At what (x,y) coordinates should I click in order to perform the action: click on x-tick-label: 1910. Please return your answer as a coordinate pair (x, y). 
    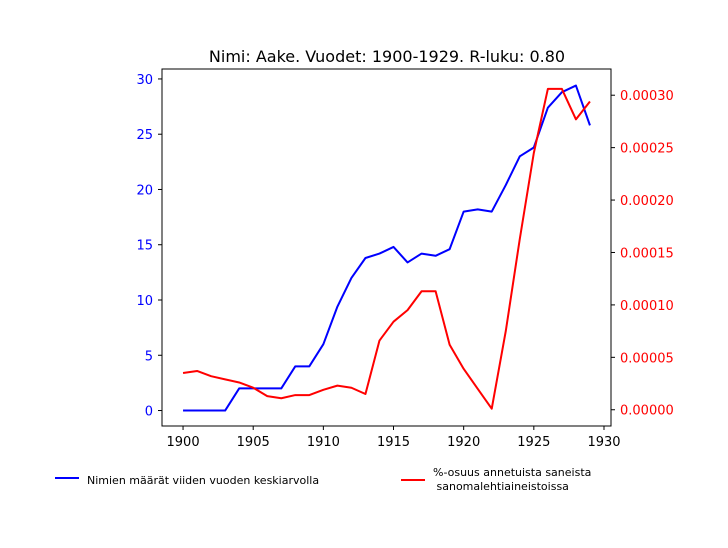
    Looking at the image, I should click on (323, 442).